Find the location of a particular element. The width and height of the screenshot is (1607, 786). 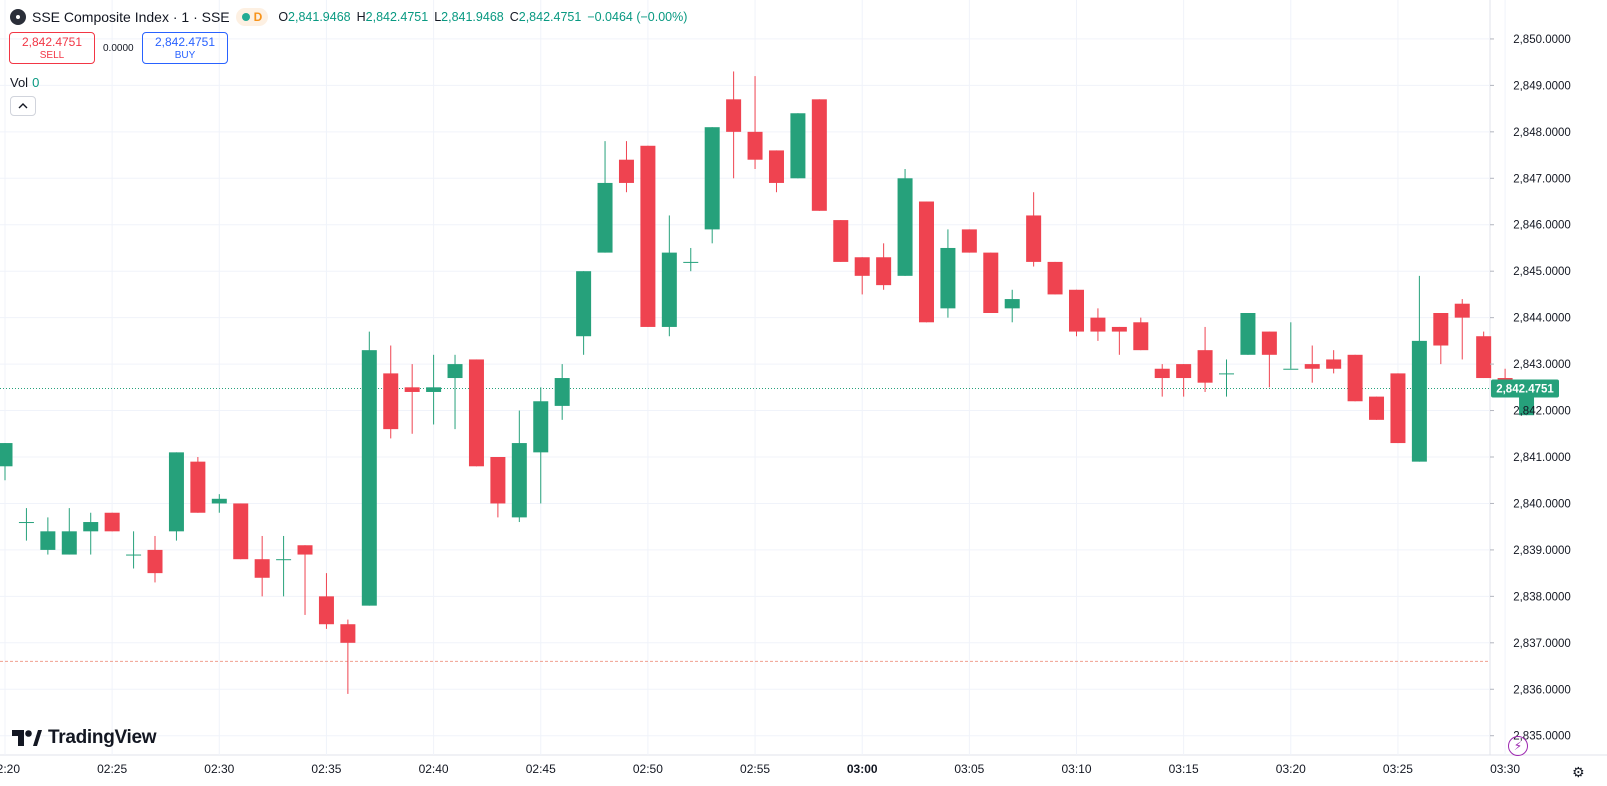

symbol-title: SSE Composite Index · 1 · SSE is located at coordinates (131, 17).